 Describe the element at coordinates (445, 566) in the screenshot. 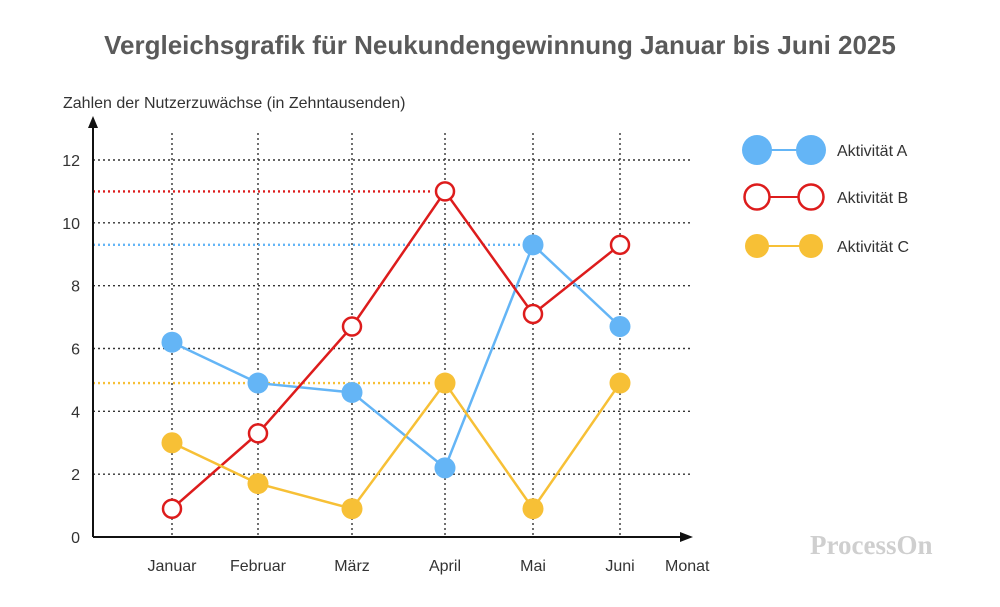

I see `x-tick-label: April` at that location.